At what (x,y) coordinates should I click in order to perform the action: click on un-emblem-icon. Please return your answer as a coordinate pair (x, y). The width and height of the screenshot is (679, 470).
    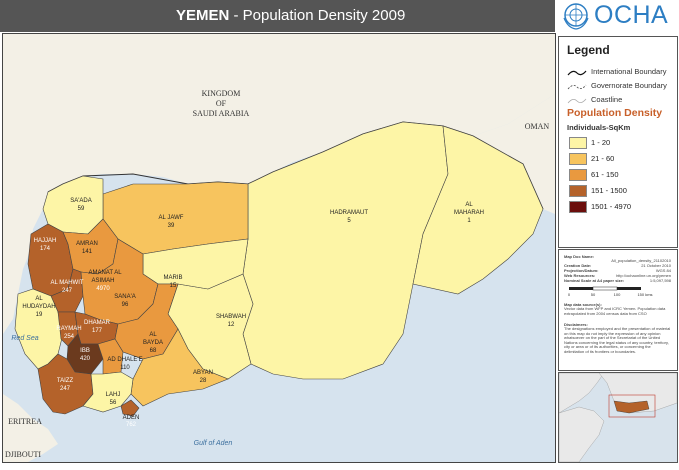
    Looking at the image, I should click on (576, 16).